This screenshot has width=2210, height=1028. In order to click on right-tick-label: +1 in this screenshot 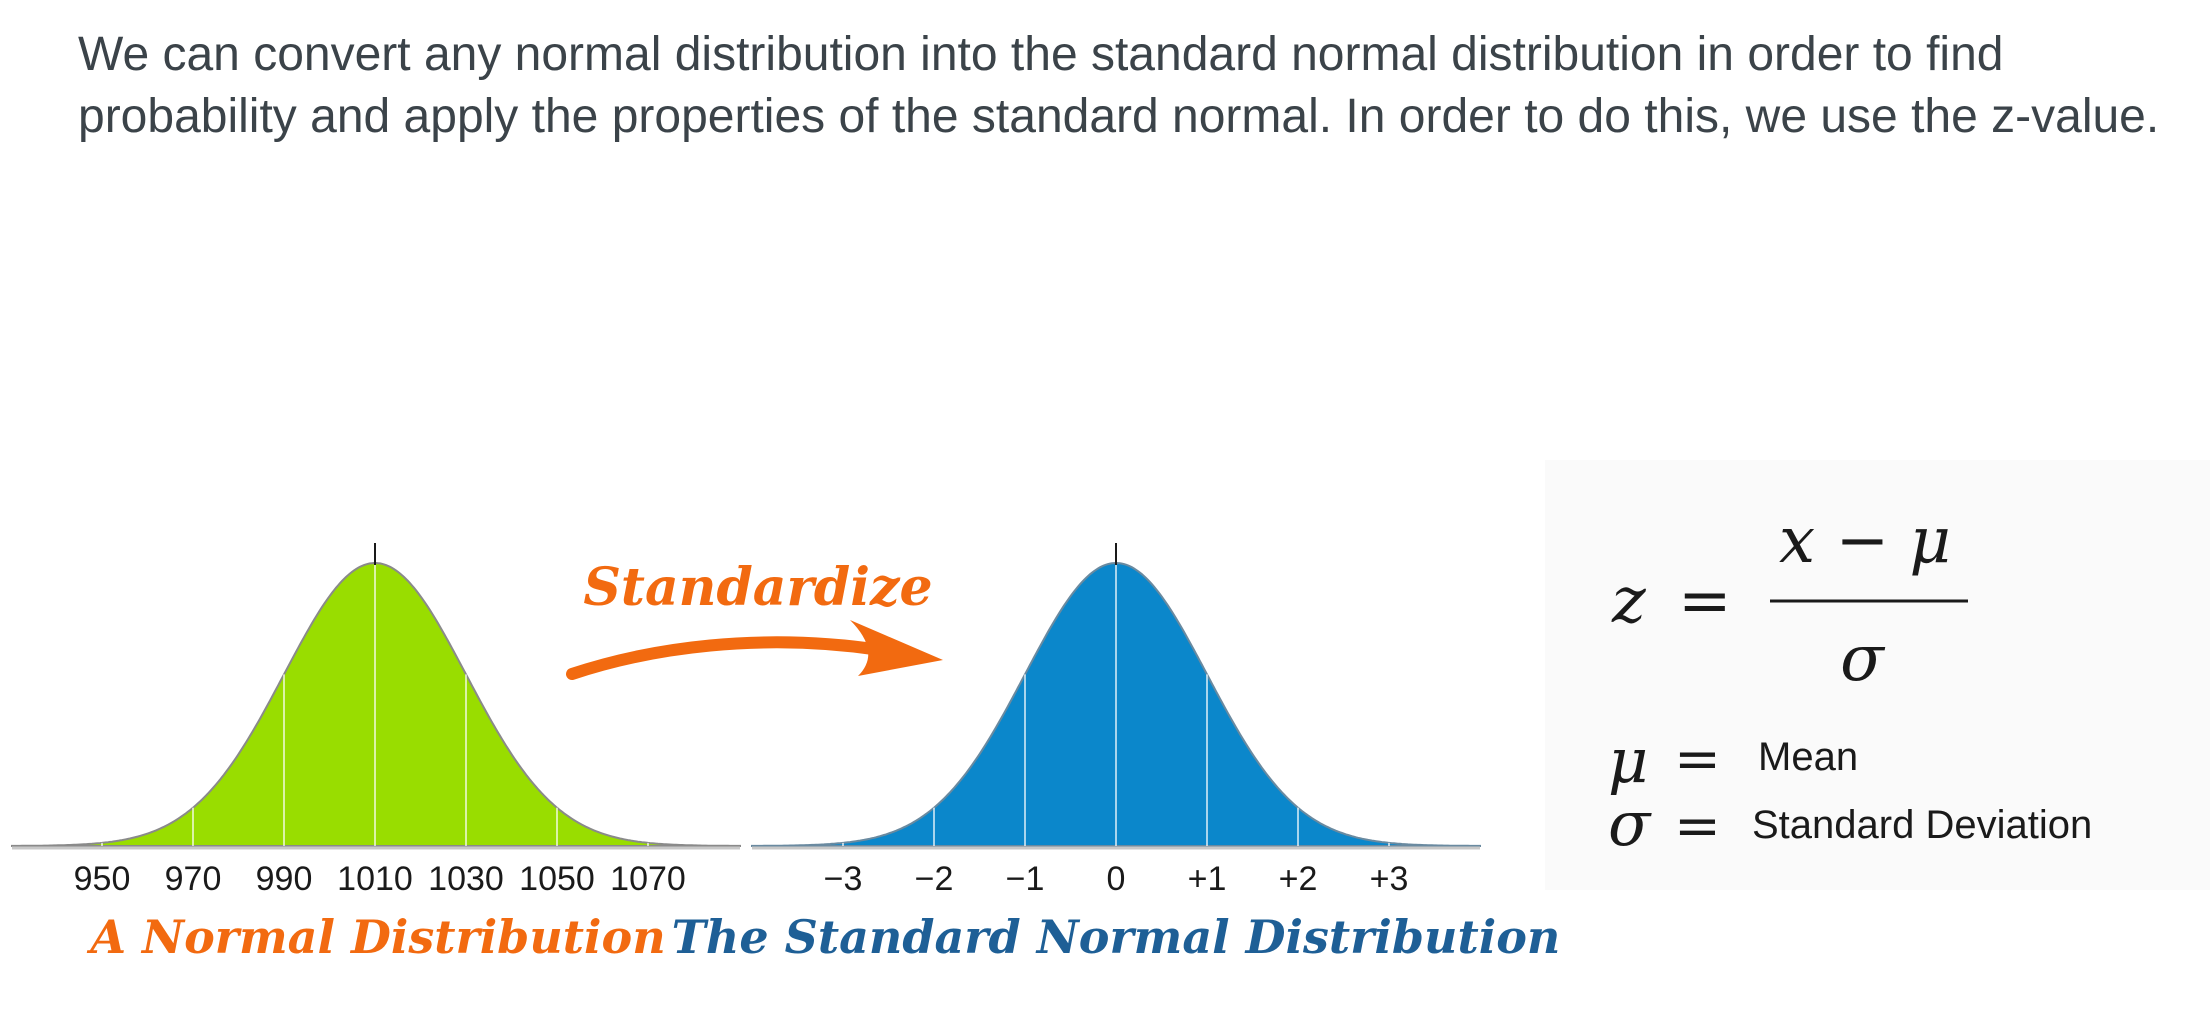, I will do `click(1207, 879)`.